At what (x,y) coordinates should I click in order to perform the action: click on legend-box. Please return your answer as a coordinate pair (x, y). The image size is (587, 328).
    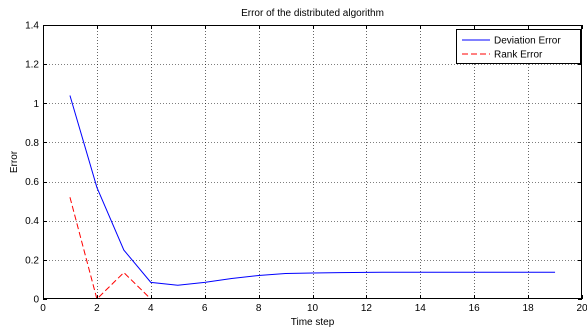
    Looking at the image, I should click on (518, 46).